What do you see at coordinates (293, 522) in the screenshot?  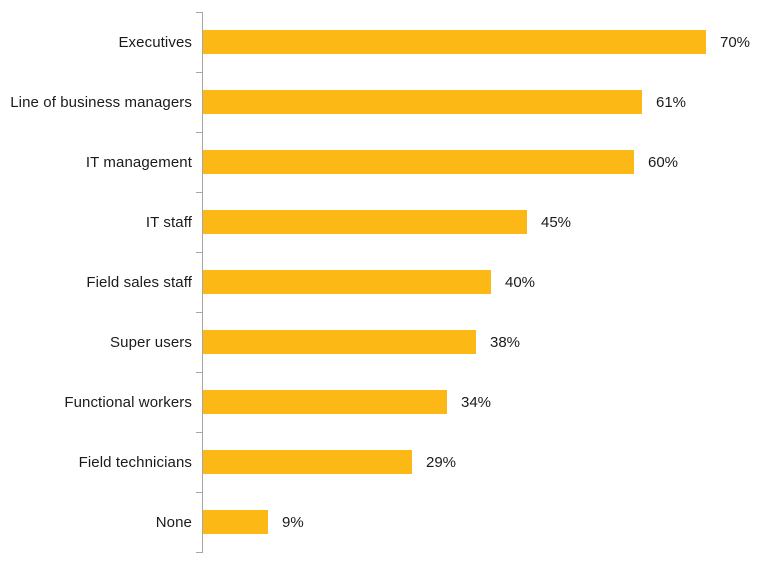 I see `value-label: 9%` at bounding box center [293, 522].